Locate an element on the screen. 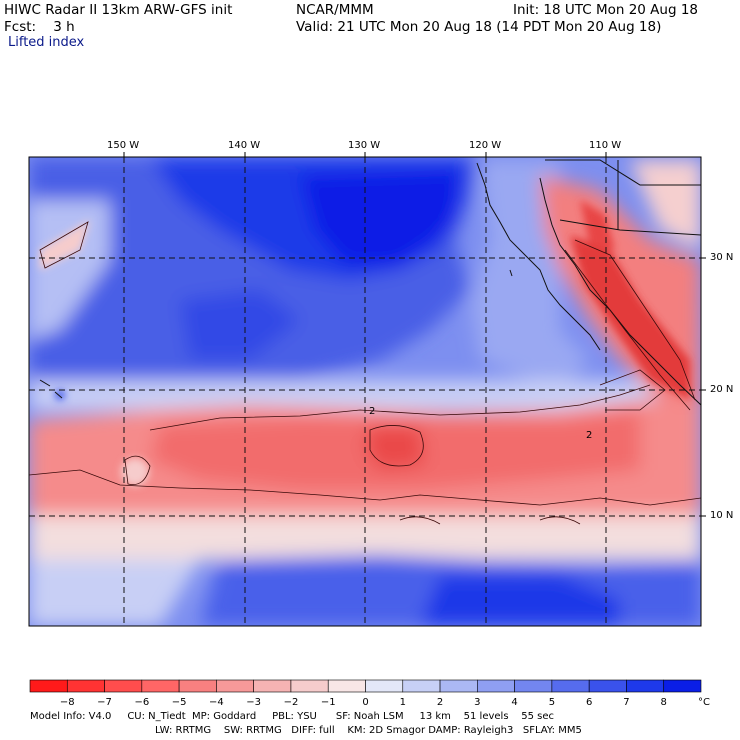 The image size is (740, 740). colorbar-tick-label: −2 is located at coordinates (291, 702).